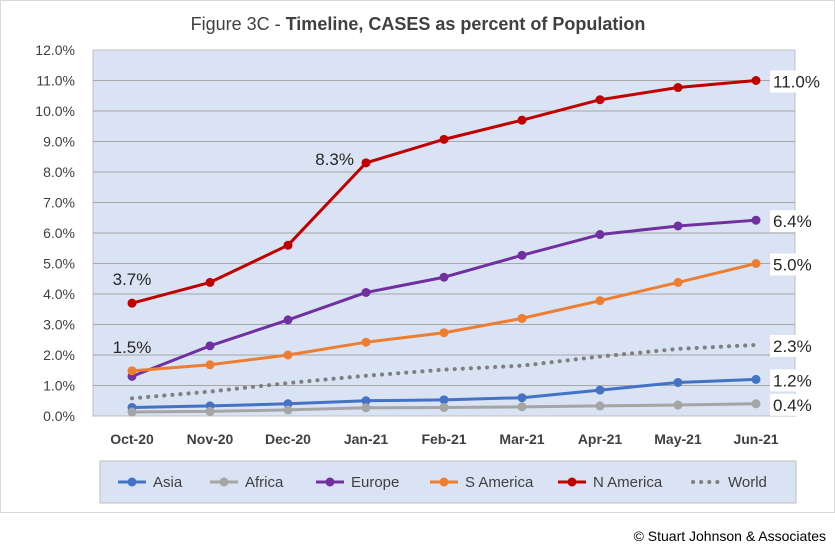 Image resolution: width=835 pixels, height=552 pixels. Describe the element at coordinates (55, 50) in the screenshot. I see `y-tick-label: 12.0%` at that location.